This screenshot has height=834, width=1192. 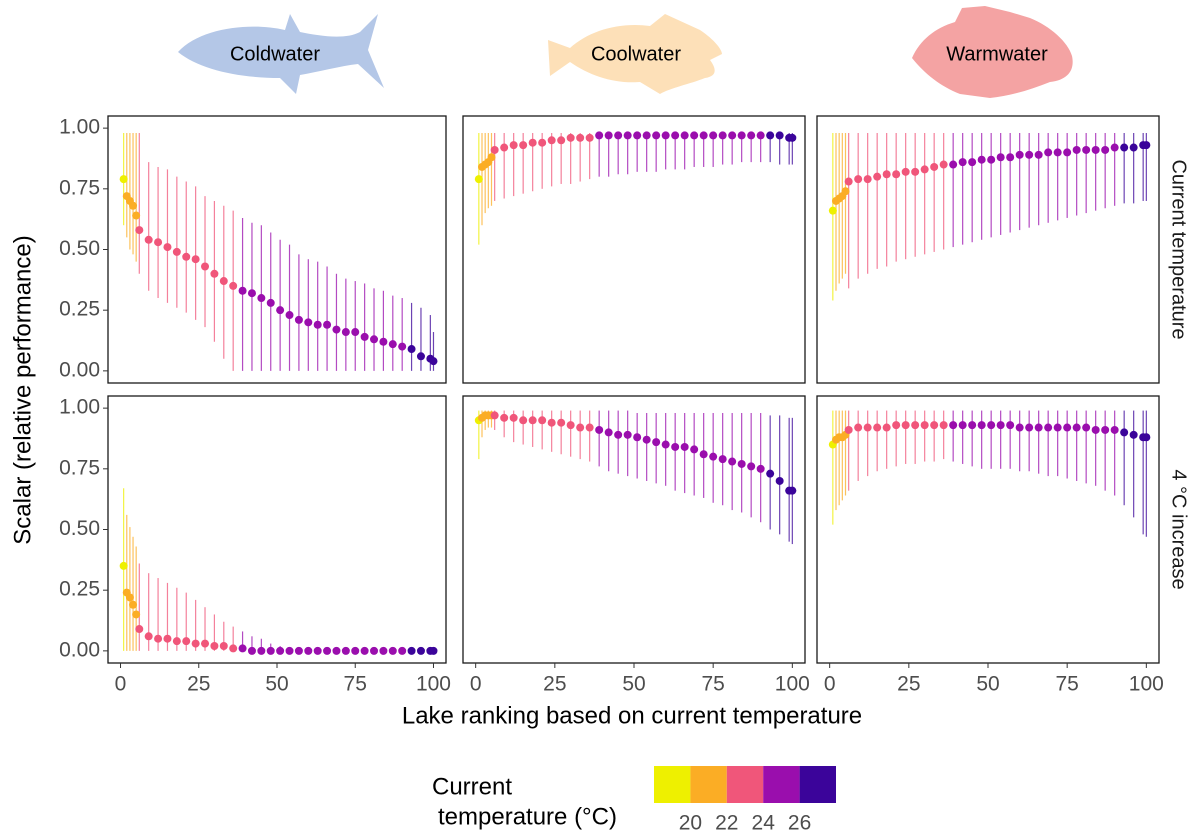 What do you see at coordinates (997, 54) in the screenshot?
I see `column-title: Warmwater` at bounding box center [997, 54].